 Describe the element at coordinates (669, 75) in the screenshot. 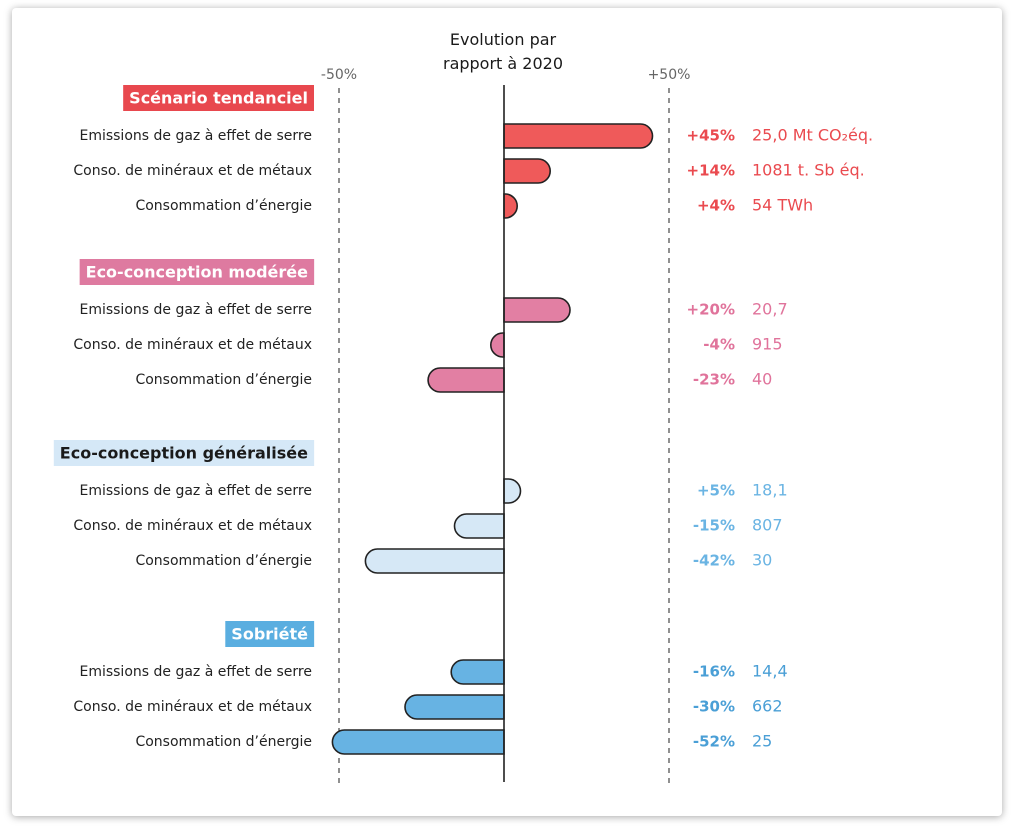

I see `x-tick-label: +50%` at that location.